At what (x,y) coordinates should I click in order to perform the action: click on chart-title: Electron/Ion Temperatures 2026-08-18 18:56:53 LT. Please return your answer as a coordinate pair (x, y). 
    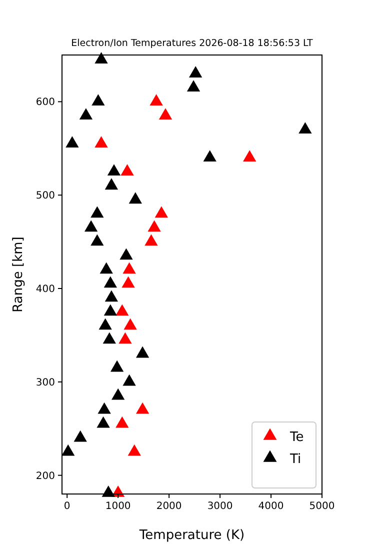
    Looking at the image, I should click on (192, 43).